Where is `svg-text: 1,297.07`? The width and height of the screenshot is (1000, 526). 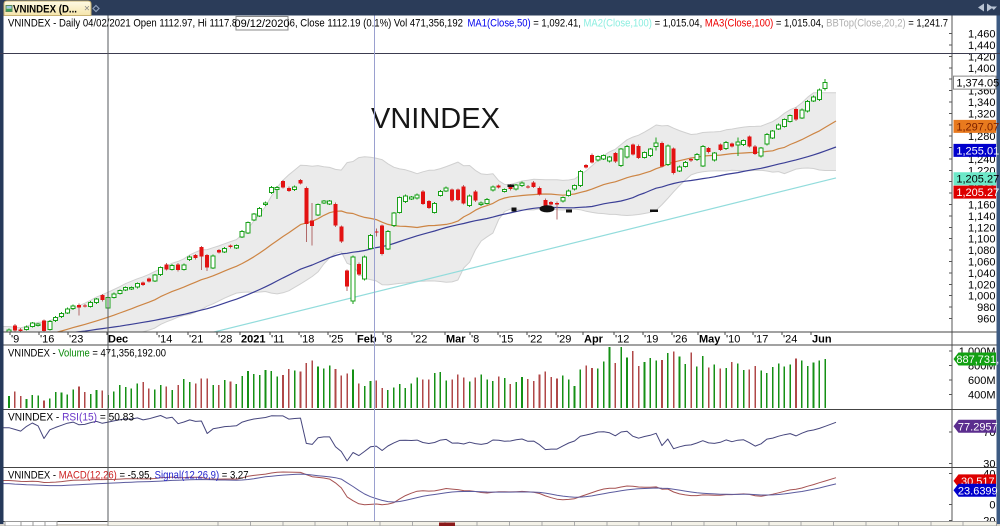
svg-text: 1,297.07 is located at coordinates (977, 127).